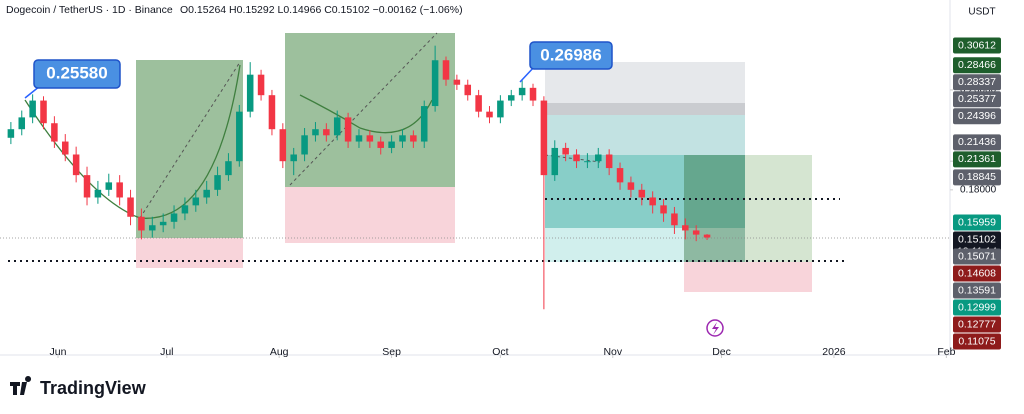  I want to click on logo-mark, so click(21, 385).